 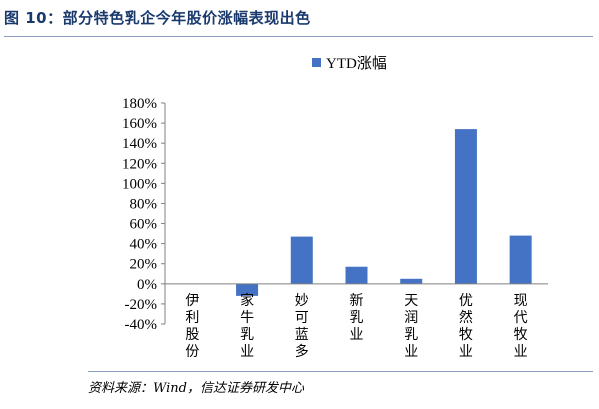 What do you see at coordinates (139, 184) in the screenshot?
I see `y-tick-label: 100%` at bounding box center [139, 184].